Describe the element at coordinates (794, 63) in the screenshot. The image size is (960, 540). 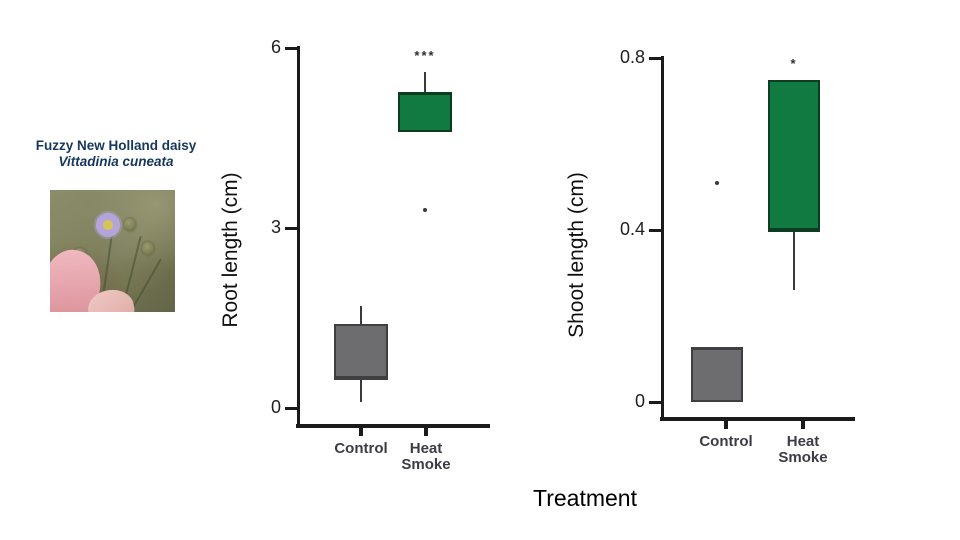
I see `significance-label: *` at that location.